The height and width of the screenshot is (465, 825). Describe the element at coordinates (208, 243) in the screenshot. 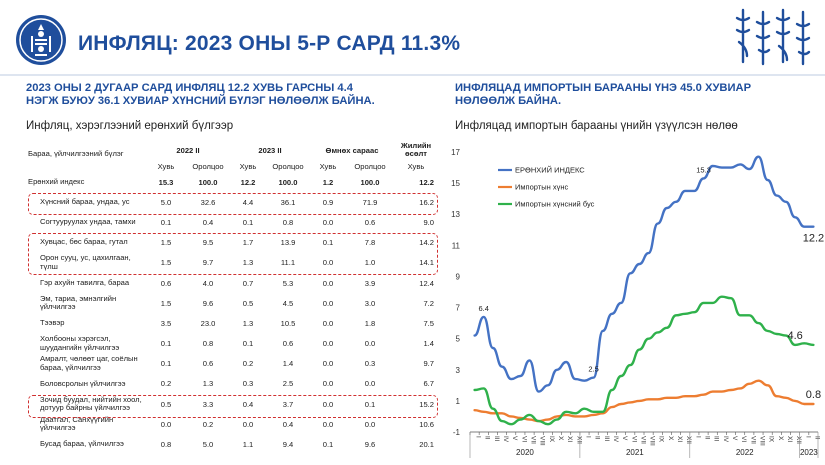

I see `cell-value: 9.5` at that location.